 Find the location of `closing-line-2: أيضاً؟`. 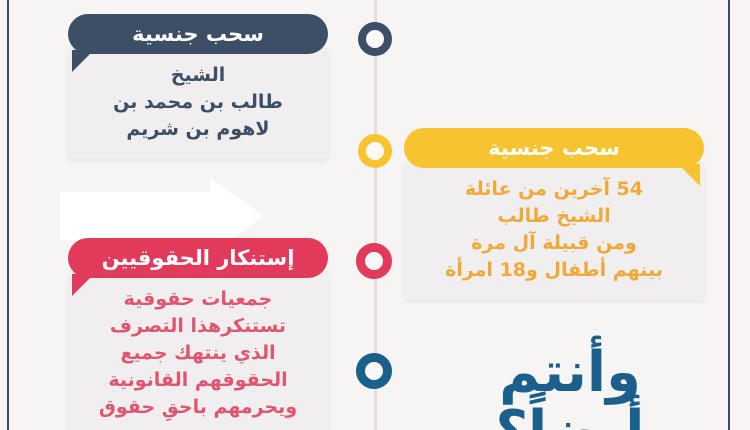

closing-line-2: أيضاً؟ is located at coordinates (570, 416).